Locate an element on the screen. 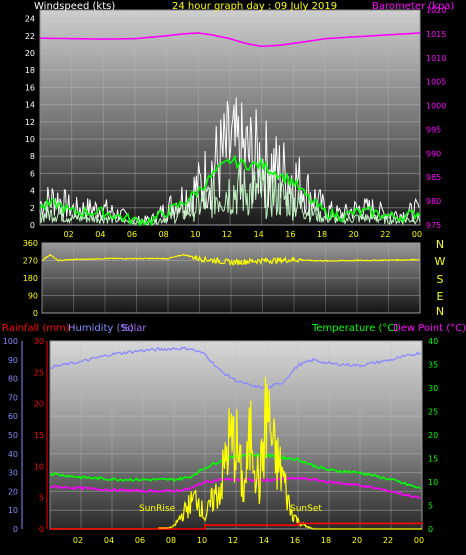 The image size is (466, 555). humidity-tick-label: 80 is located at coordinates (13, 379).